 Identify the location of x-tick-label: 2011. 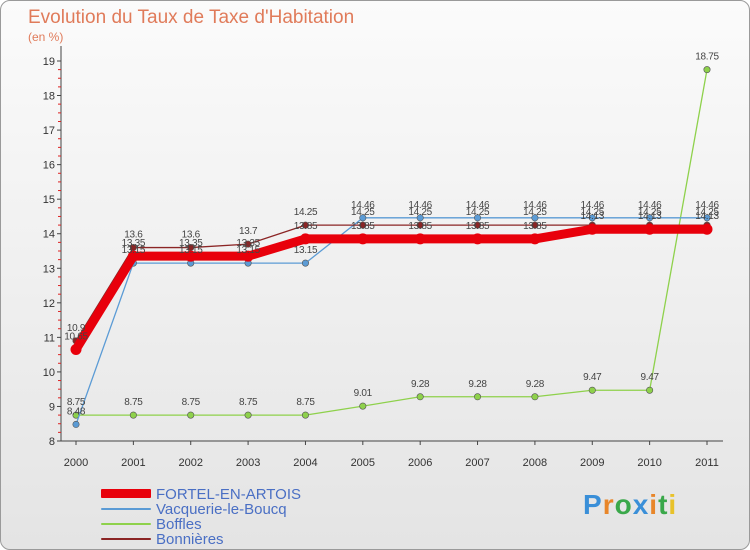
(707, 463).